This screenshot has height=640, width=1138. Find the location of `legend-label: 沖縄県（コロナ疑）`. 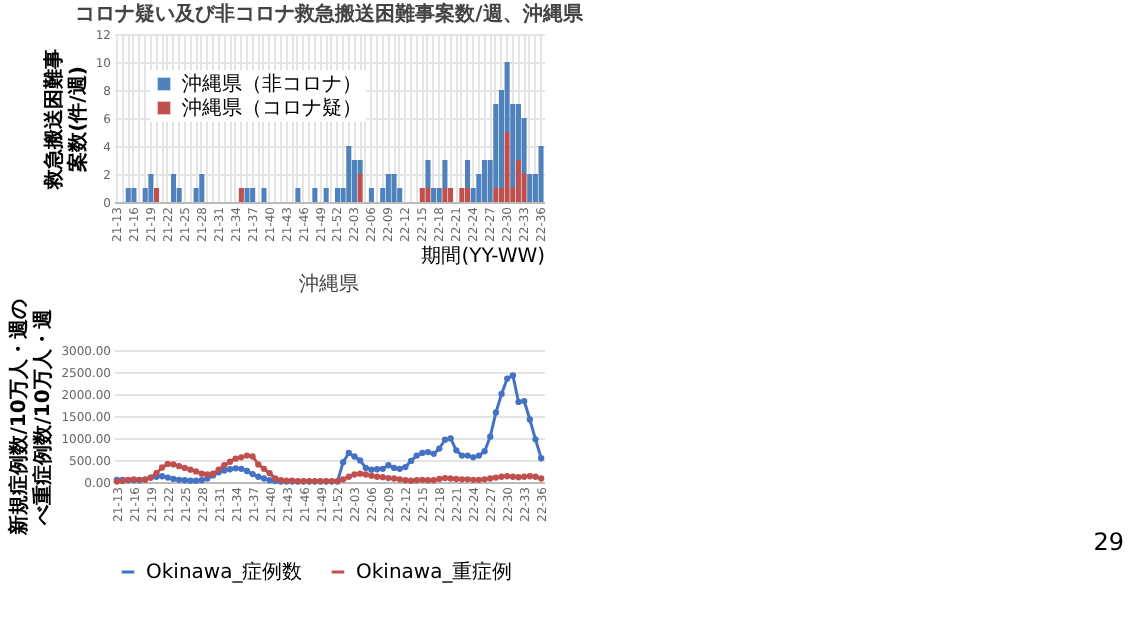

legend-label: 沖縄県（コロナ疑） is located at coordinates (272, 108).